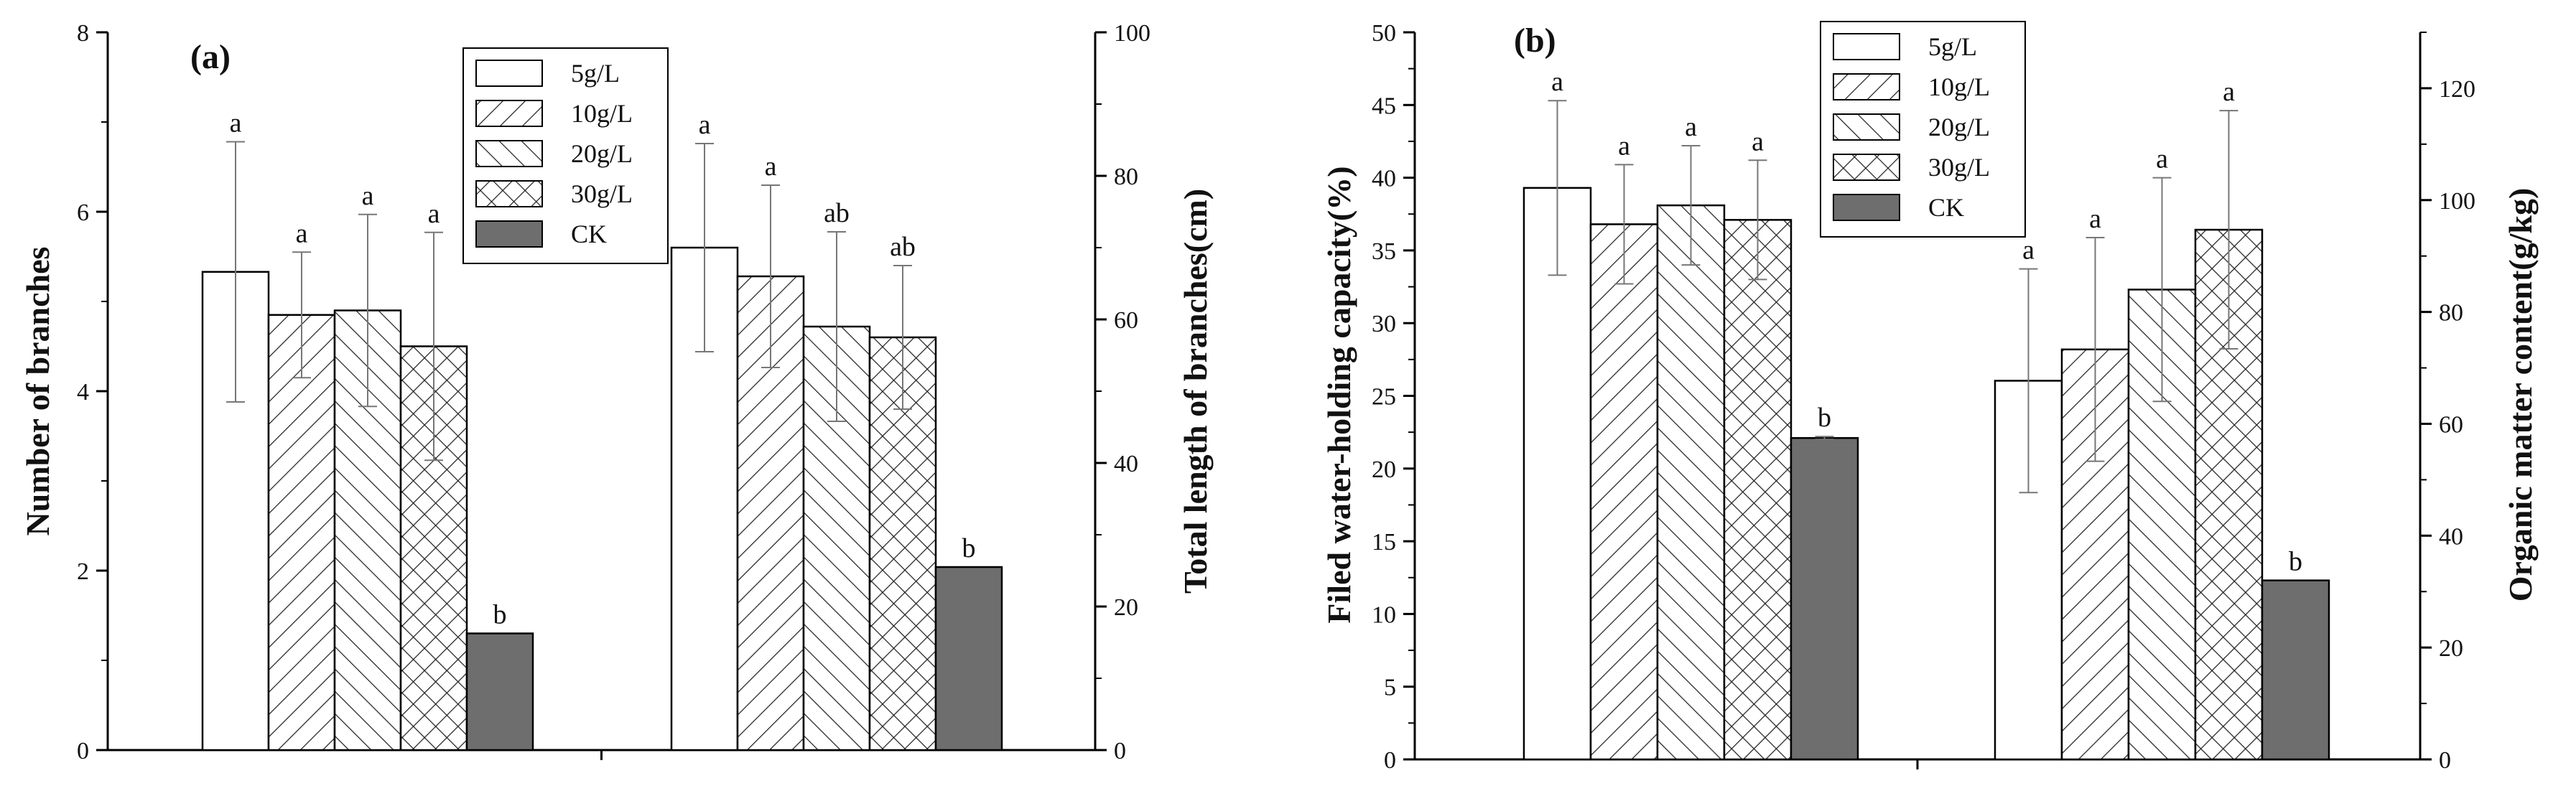 Image resolution: width=2576 pixels, height=796 pixels. What do you see at coordinates (1384, 179) in the screenshot?
I see `p1-left-tick-label: 40` at bounding box center [1384, 179].